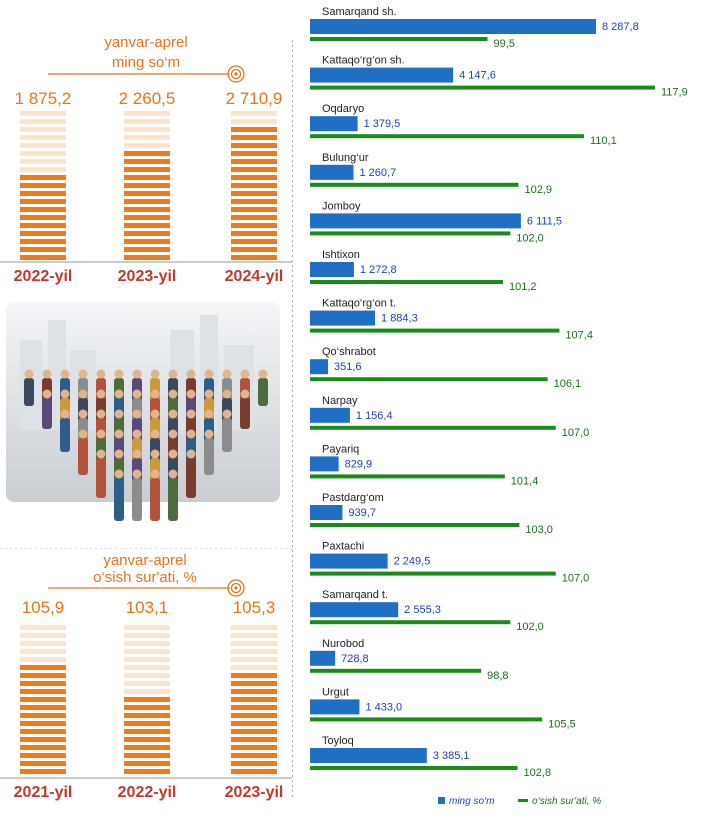 This screenshot has height=817, width=717. Describe the element at coordinates (355, 659) in the screenshot. I see `district-value-label: 728,8` at that location.